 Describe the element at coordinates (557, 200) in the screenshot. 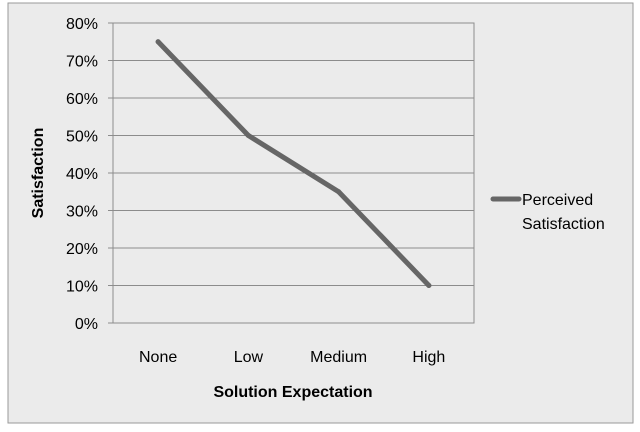

I see `legend-label-line: Perceived` at that location.